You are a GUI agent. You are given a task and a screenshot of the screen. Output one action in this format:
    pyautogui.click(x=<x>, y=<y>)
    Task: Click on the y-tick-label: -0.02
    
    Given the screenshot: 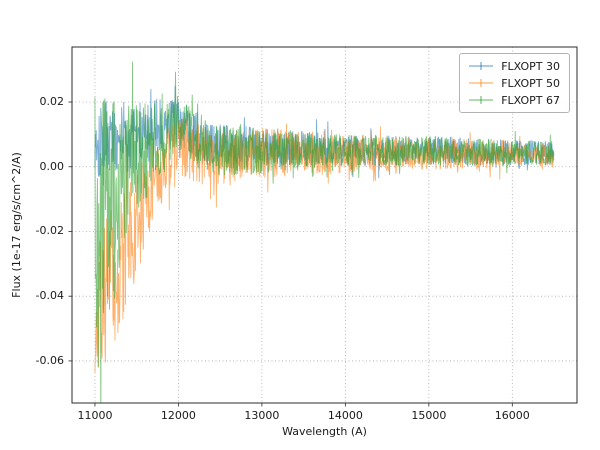 What is the action you would take?
    pyautogui.click(x=49, y=231)
    